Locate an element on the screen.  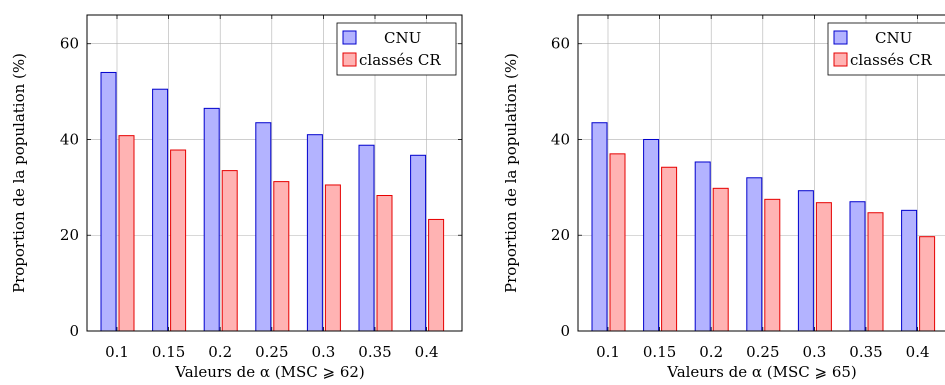
legend-box is located at coordinates (396, 49).